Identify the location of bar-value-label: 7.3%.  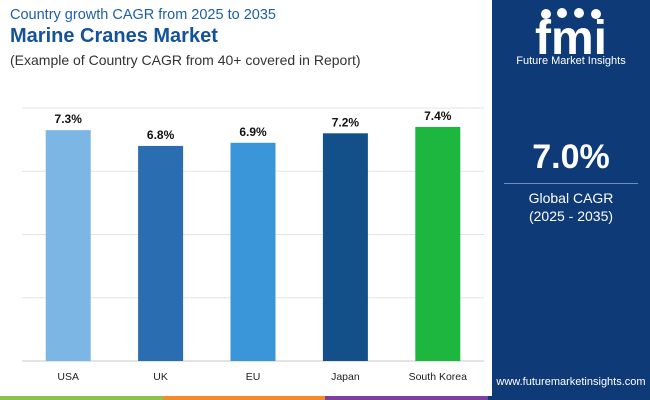
(69, 119).